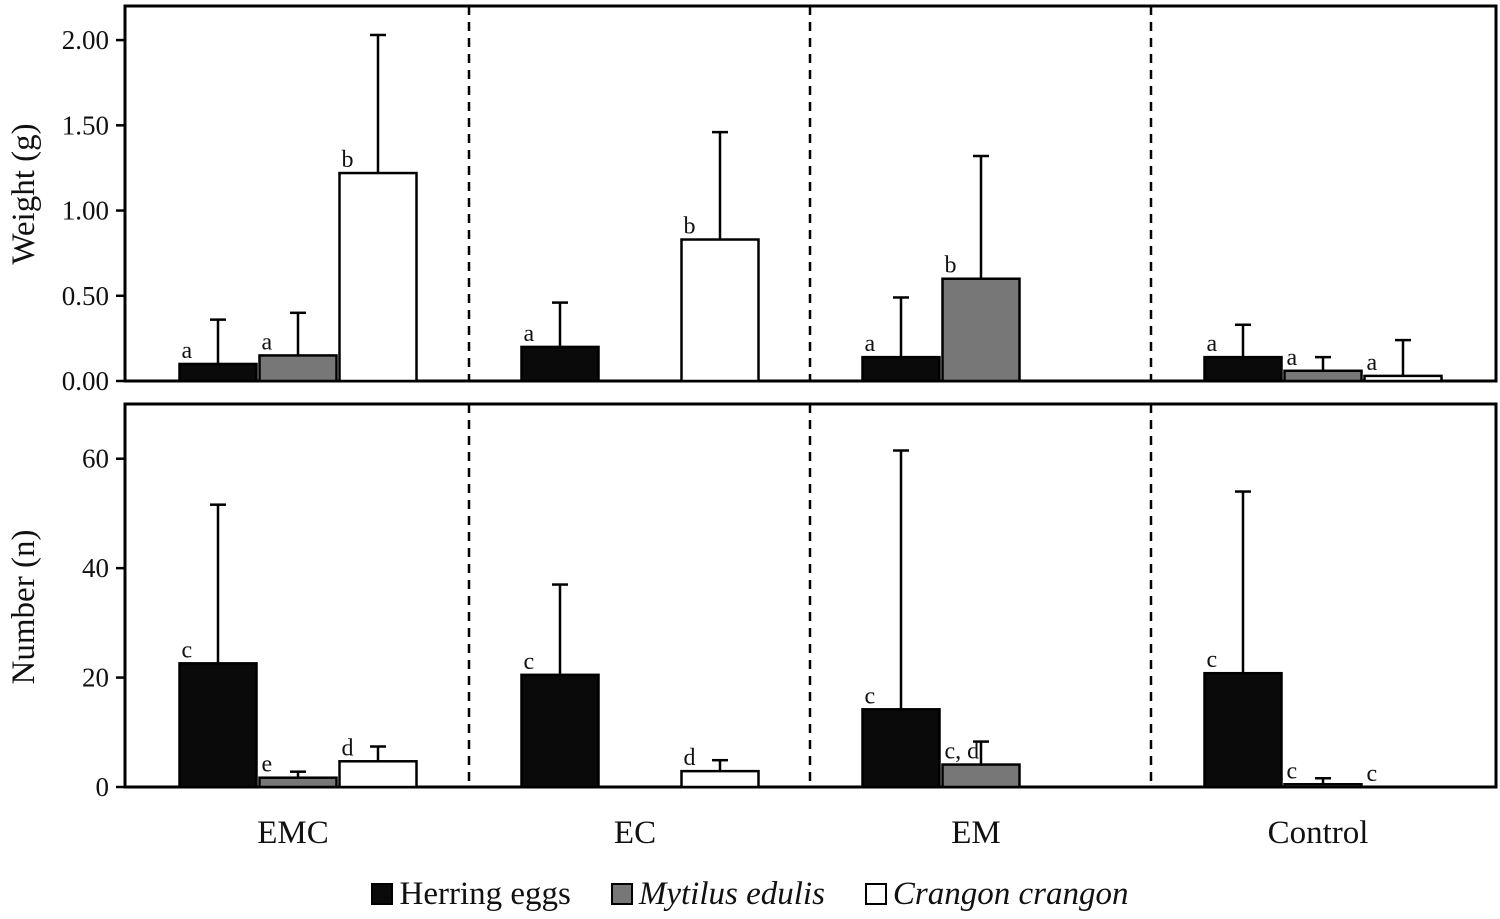 This screenshot has height=919, width=1500. Describe the element at coordinates (24, 193) in the screenshot. I see `y-axis-label: Weight (g)` at that location.